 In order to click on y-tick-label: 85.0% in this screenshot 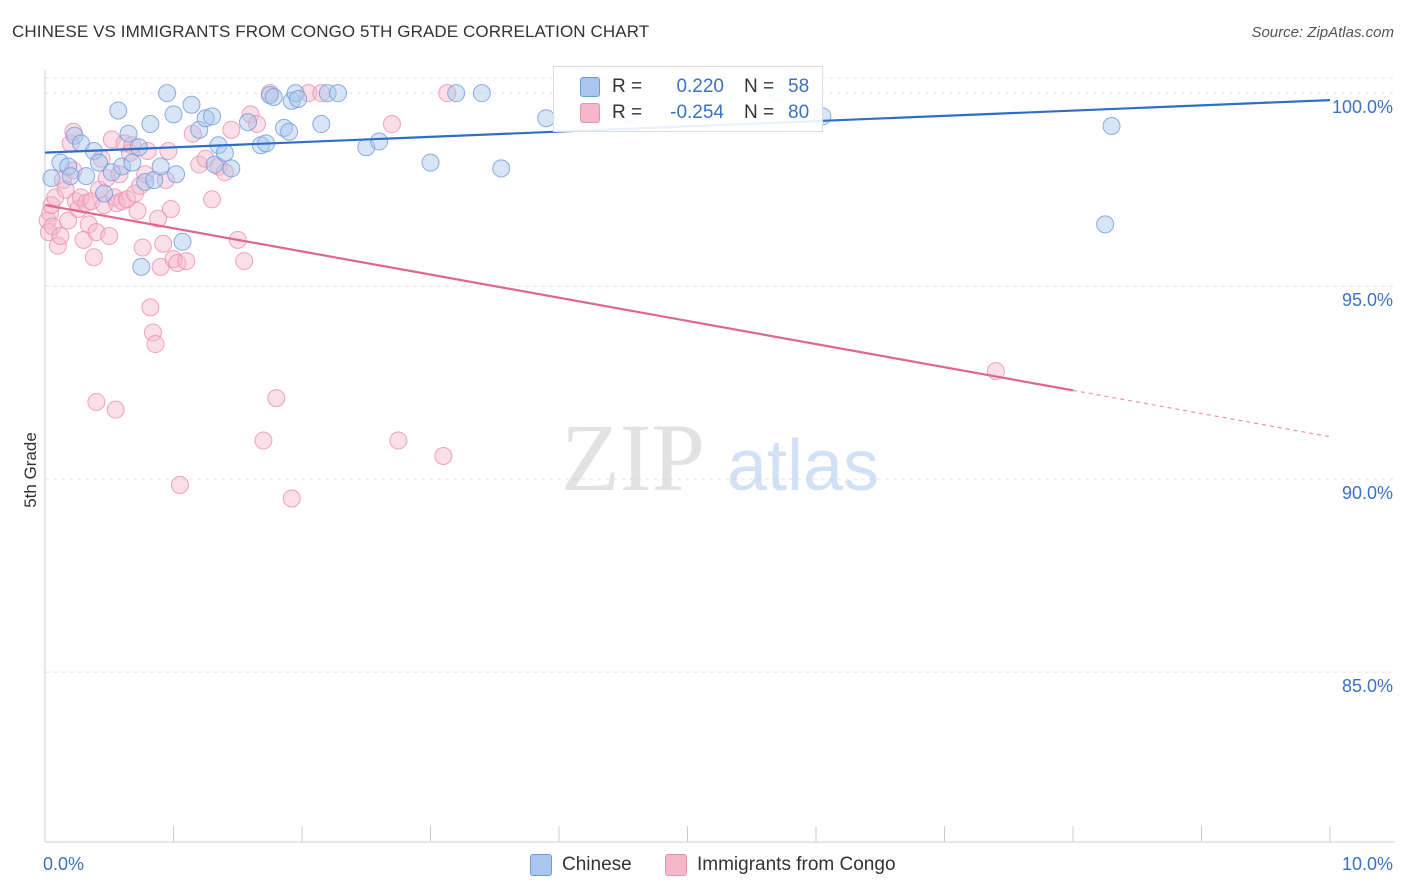, I will do `click(1367, 686)`.